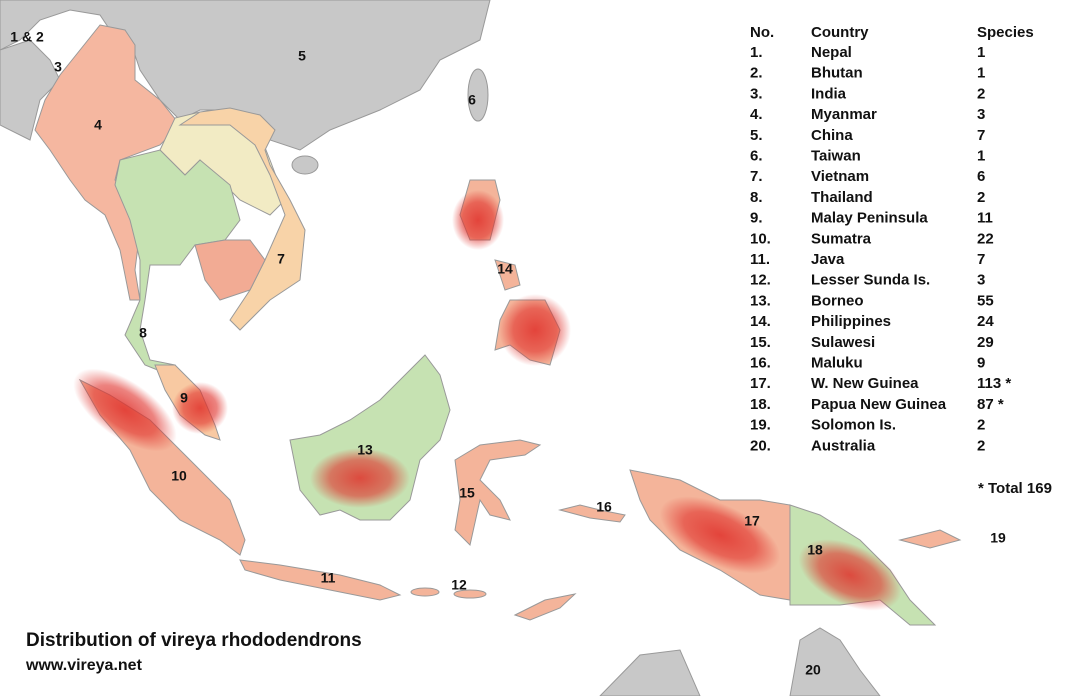 Image resolution: width=1080 pixels, height=696 pixels. Describe the element at coordinates (756, 135) in the screenshot. I see `table-cell: 5.` at that location.